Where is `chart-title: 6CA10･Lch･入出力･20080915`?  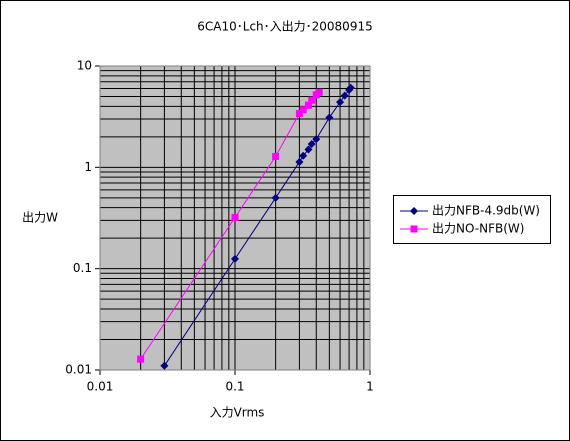
chart-title: 6CA10･Lch･入出力･20080915 is located at coordinates (284, 27).